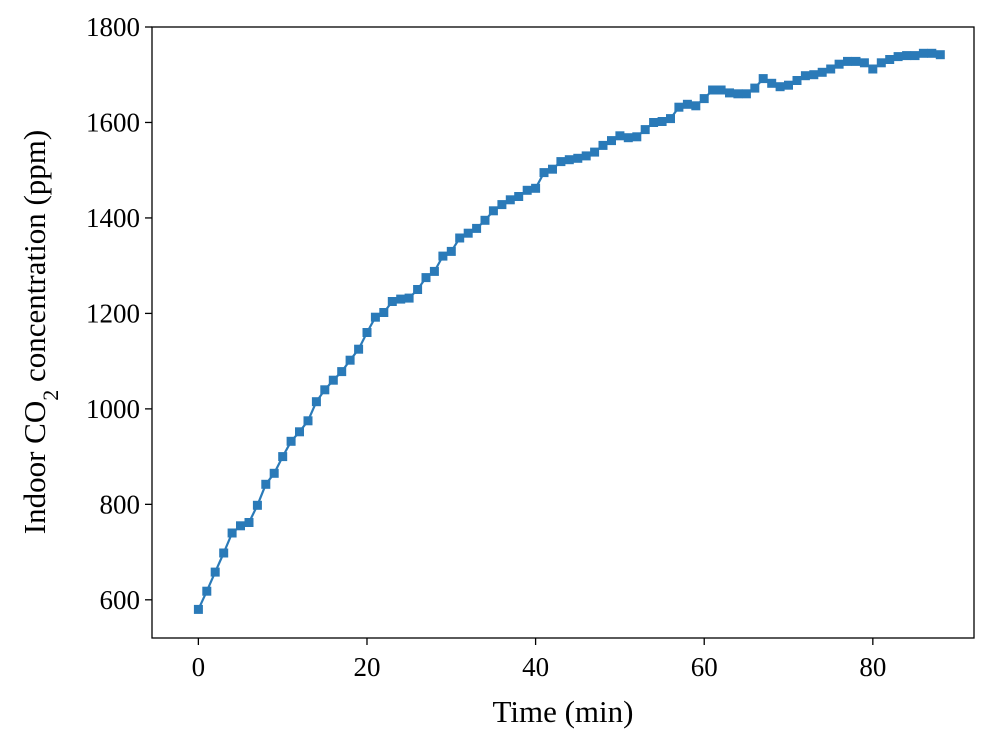 The width and height of the screenshot is (990, 749). I want to click on x-tick-label: 0, so click(199, 667).